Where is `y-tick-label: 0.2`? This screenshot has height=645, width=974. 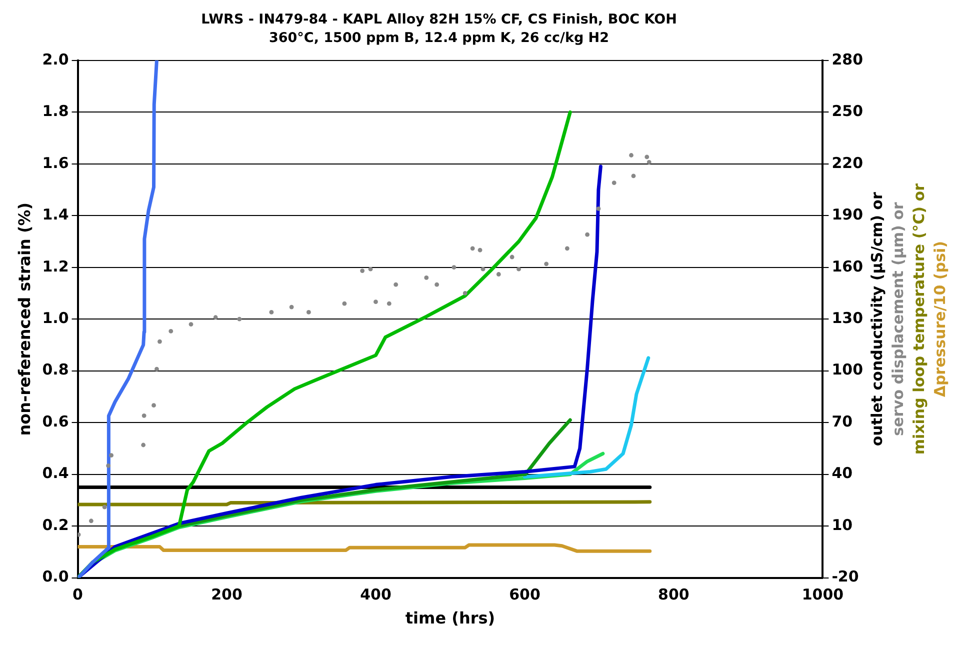 y-tick-label: 0.2 is located at coordinates (55, 525).